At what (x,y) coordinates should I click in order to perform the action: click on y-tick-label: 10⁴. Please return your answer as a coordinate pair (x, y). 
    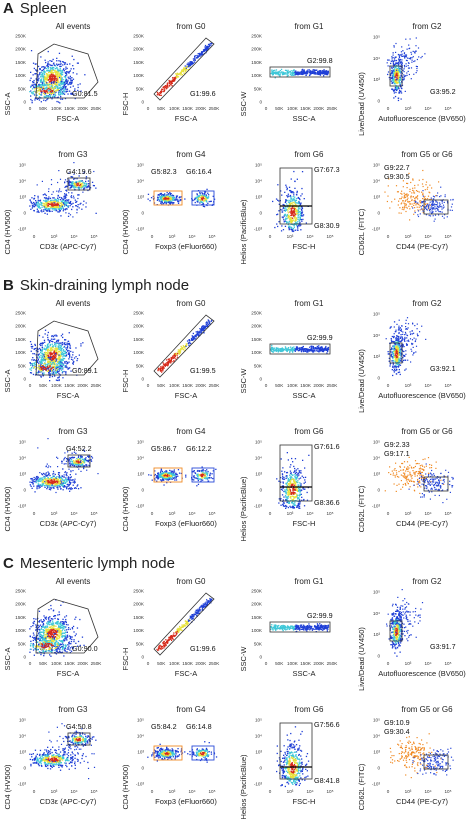
    Looking at the image, I should click on (140, 181).